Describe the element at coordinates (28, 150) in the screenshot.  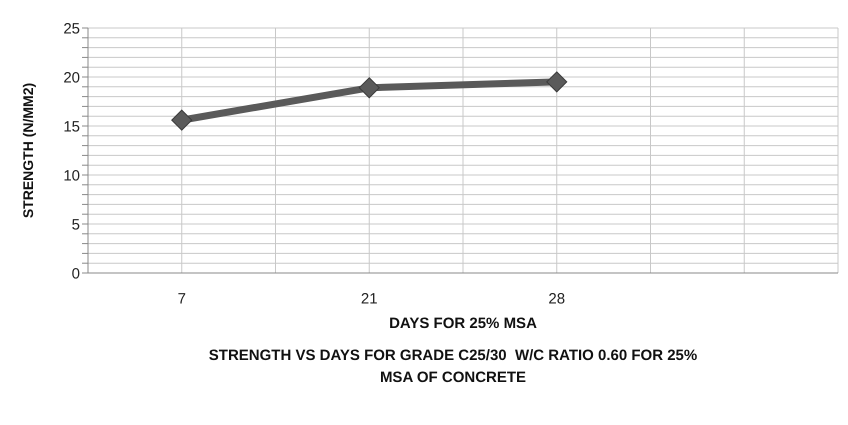
I see `y-axis-title: STRENGTH (N/MM2)` at that location.